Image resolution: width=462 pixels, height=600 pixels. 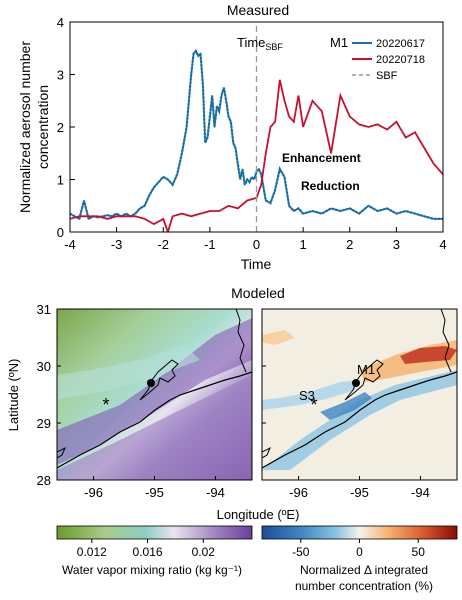 I want to click on top-ytick-label: 4, so click(x=60, y=22).